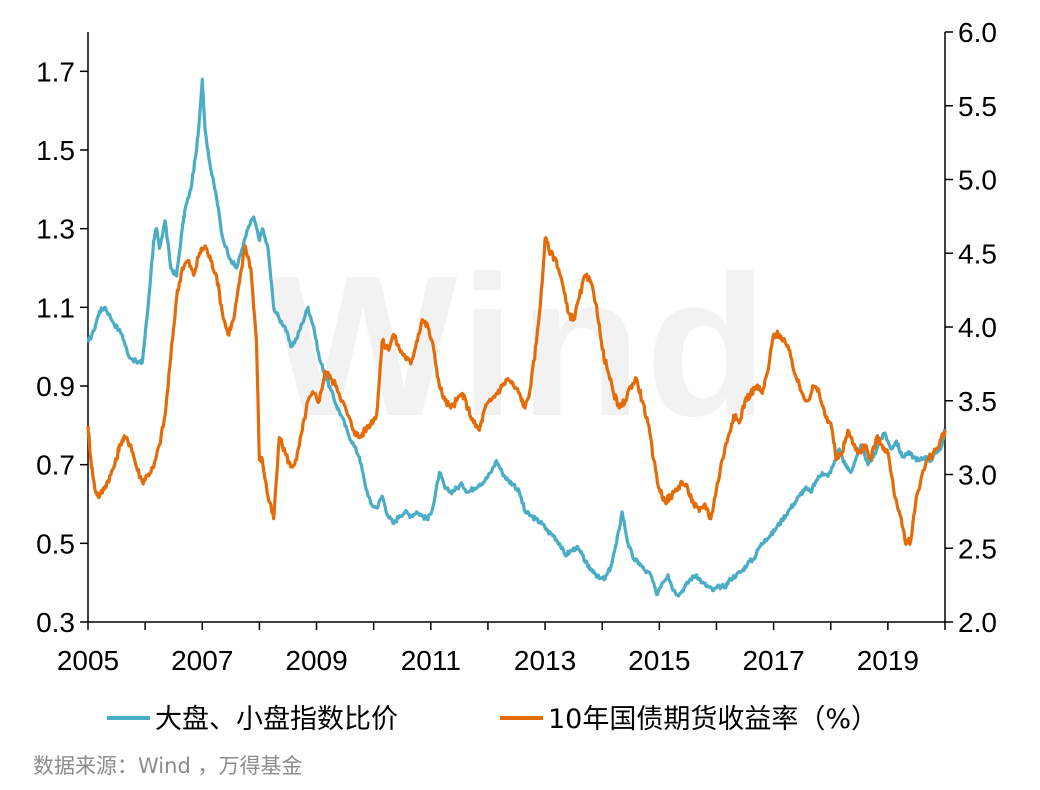  Describe the element at coordinates (713, 719) in the screenshot. I see `legend-label-yield: 10年国债期货收益率（%）` at that location.